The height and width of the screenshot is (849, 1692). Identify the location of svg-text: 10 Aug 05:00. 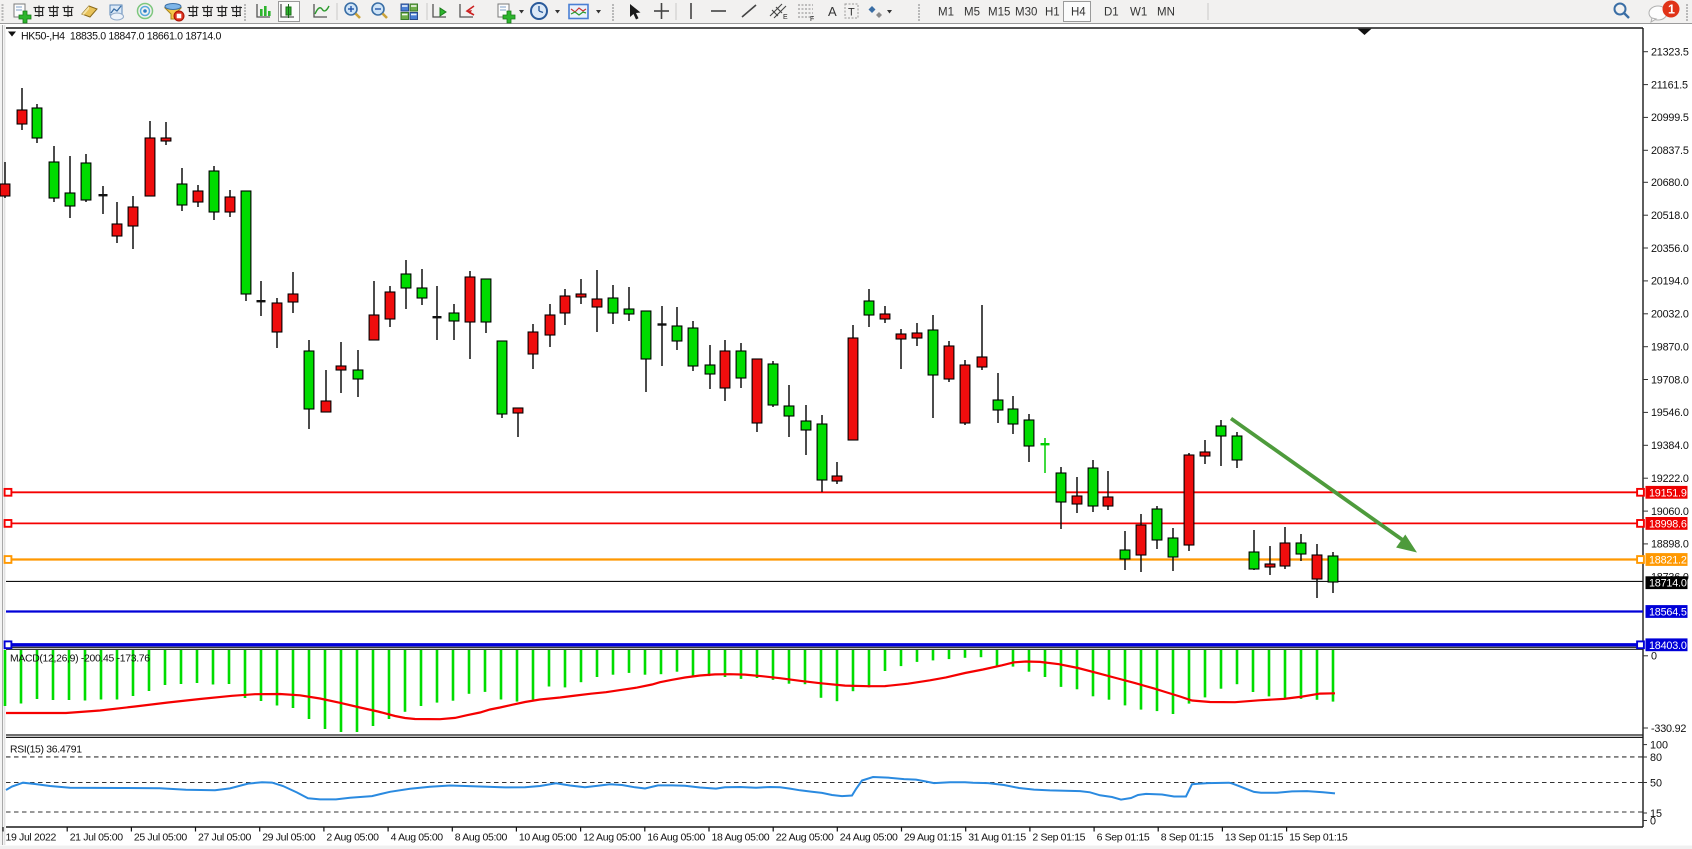
(548, 838).